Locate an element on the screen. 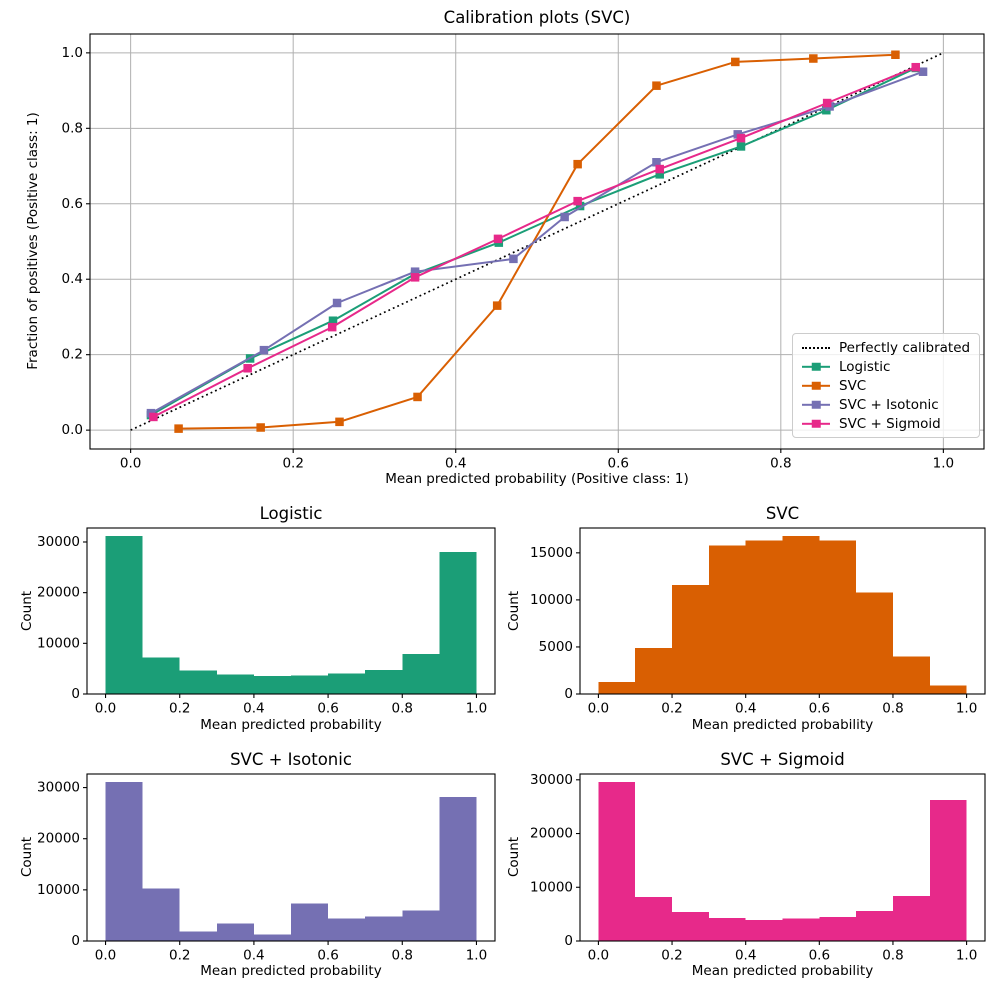  hist-svc-x-label: Mean predicted probability is located at coordinates (782, 725).